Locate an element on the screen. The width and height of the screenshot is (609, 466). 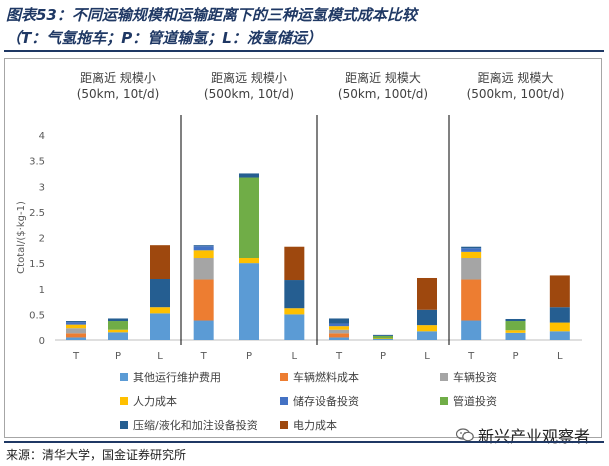
legend-label: 车辆投资 is located at coordinates (475, 377).